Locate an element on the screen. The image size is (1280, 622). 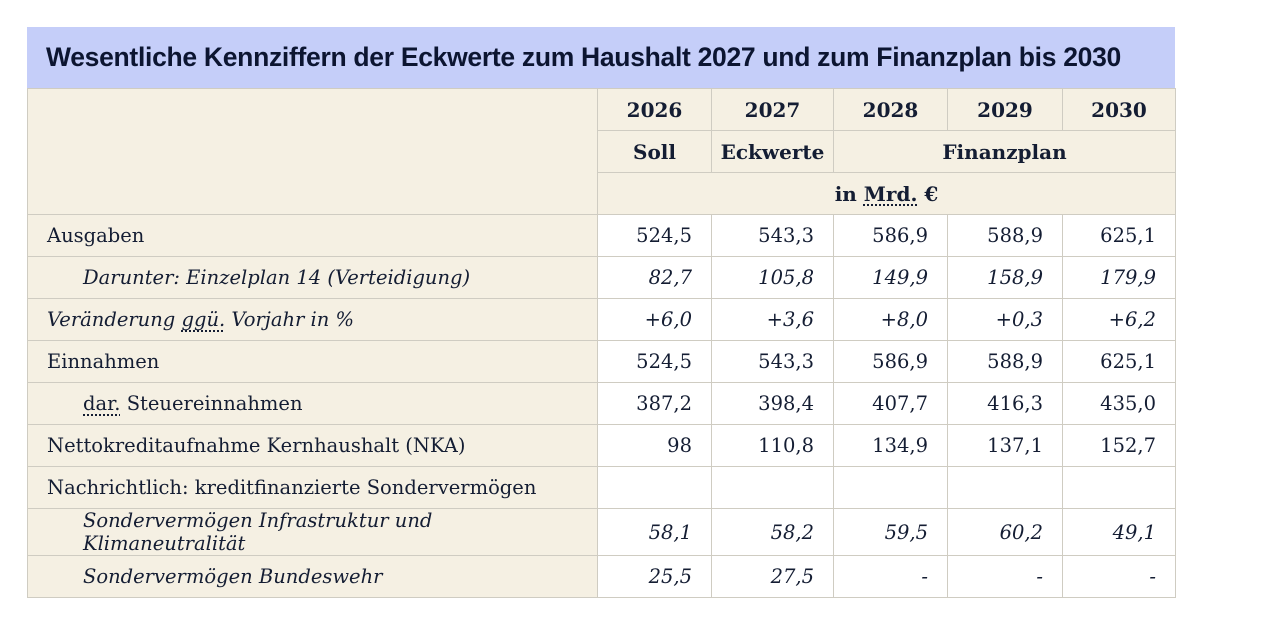
cell-einnahmen-2026: 524,5 is located at coordinates (654, 361).